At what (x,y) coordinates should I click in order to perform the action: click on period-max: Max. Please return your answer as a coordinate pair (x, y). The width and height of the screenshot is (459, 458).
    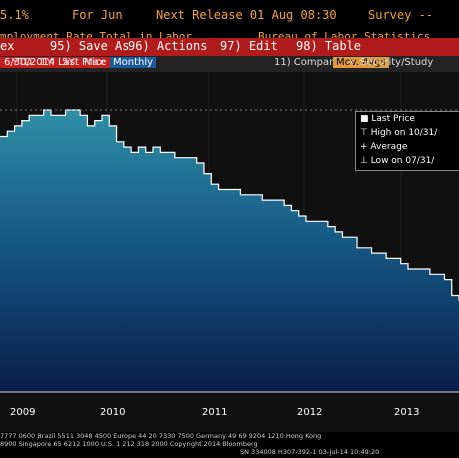
    Looking at the image, I should click on (94, 62).